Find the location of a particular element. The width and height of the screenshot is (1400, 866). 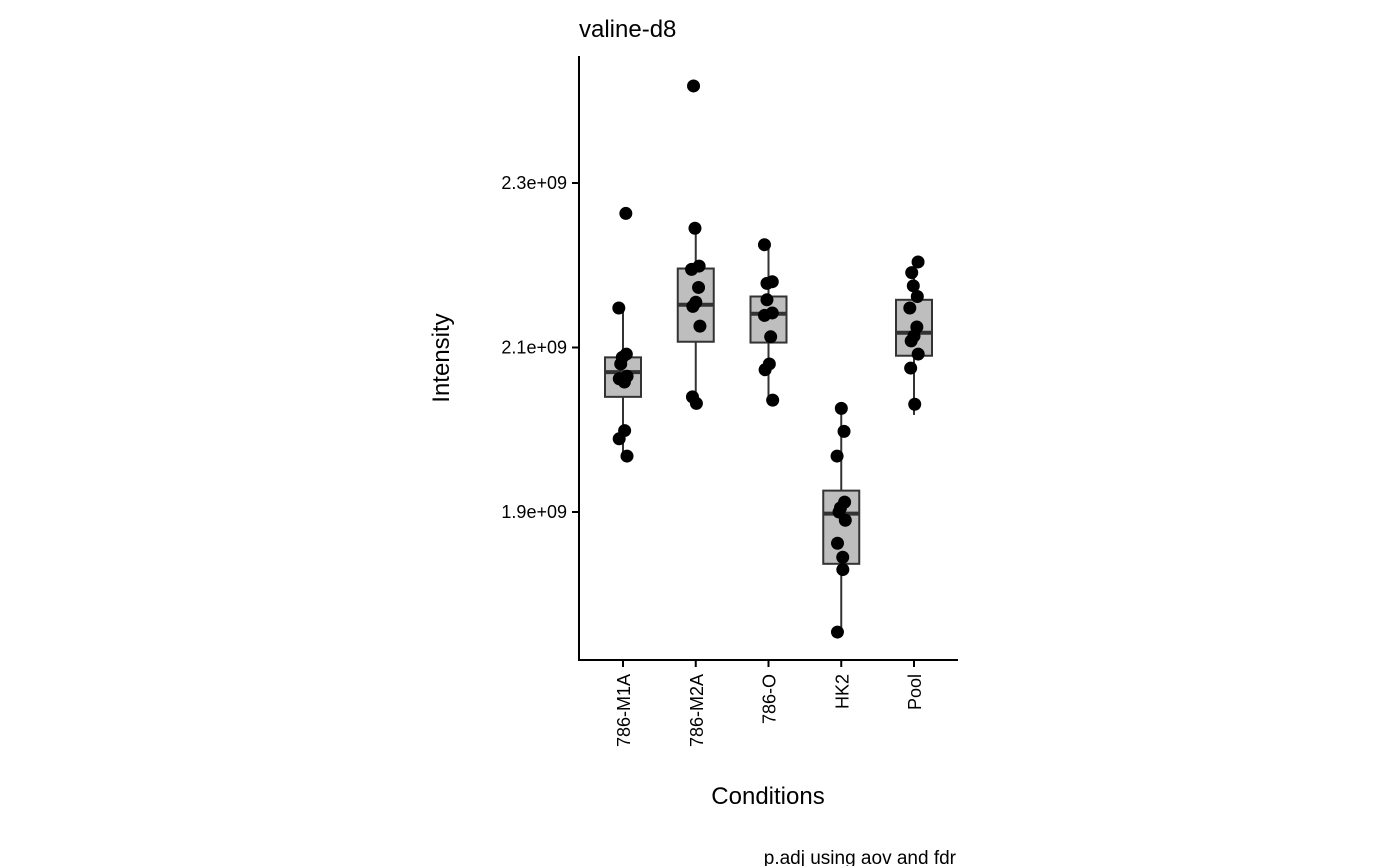

points-HK2 is located at coordinates (841, 520).